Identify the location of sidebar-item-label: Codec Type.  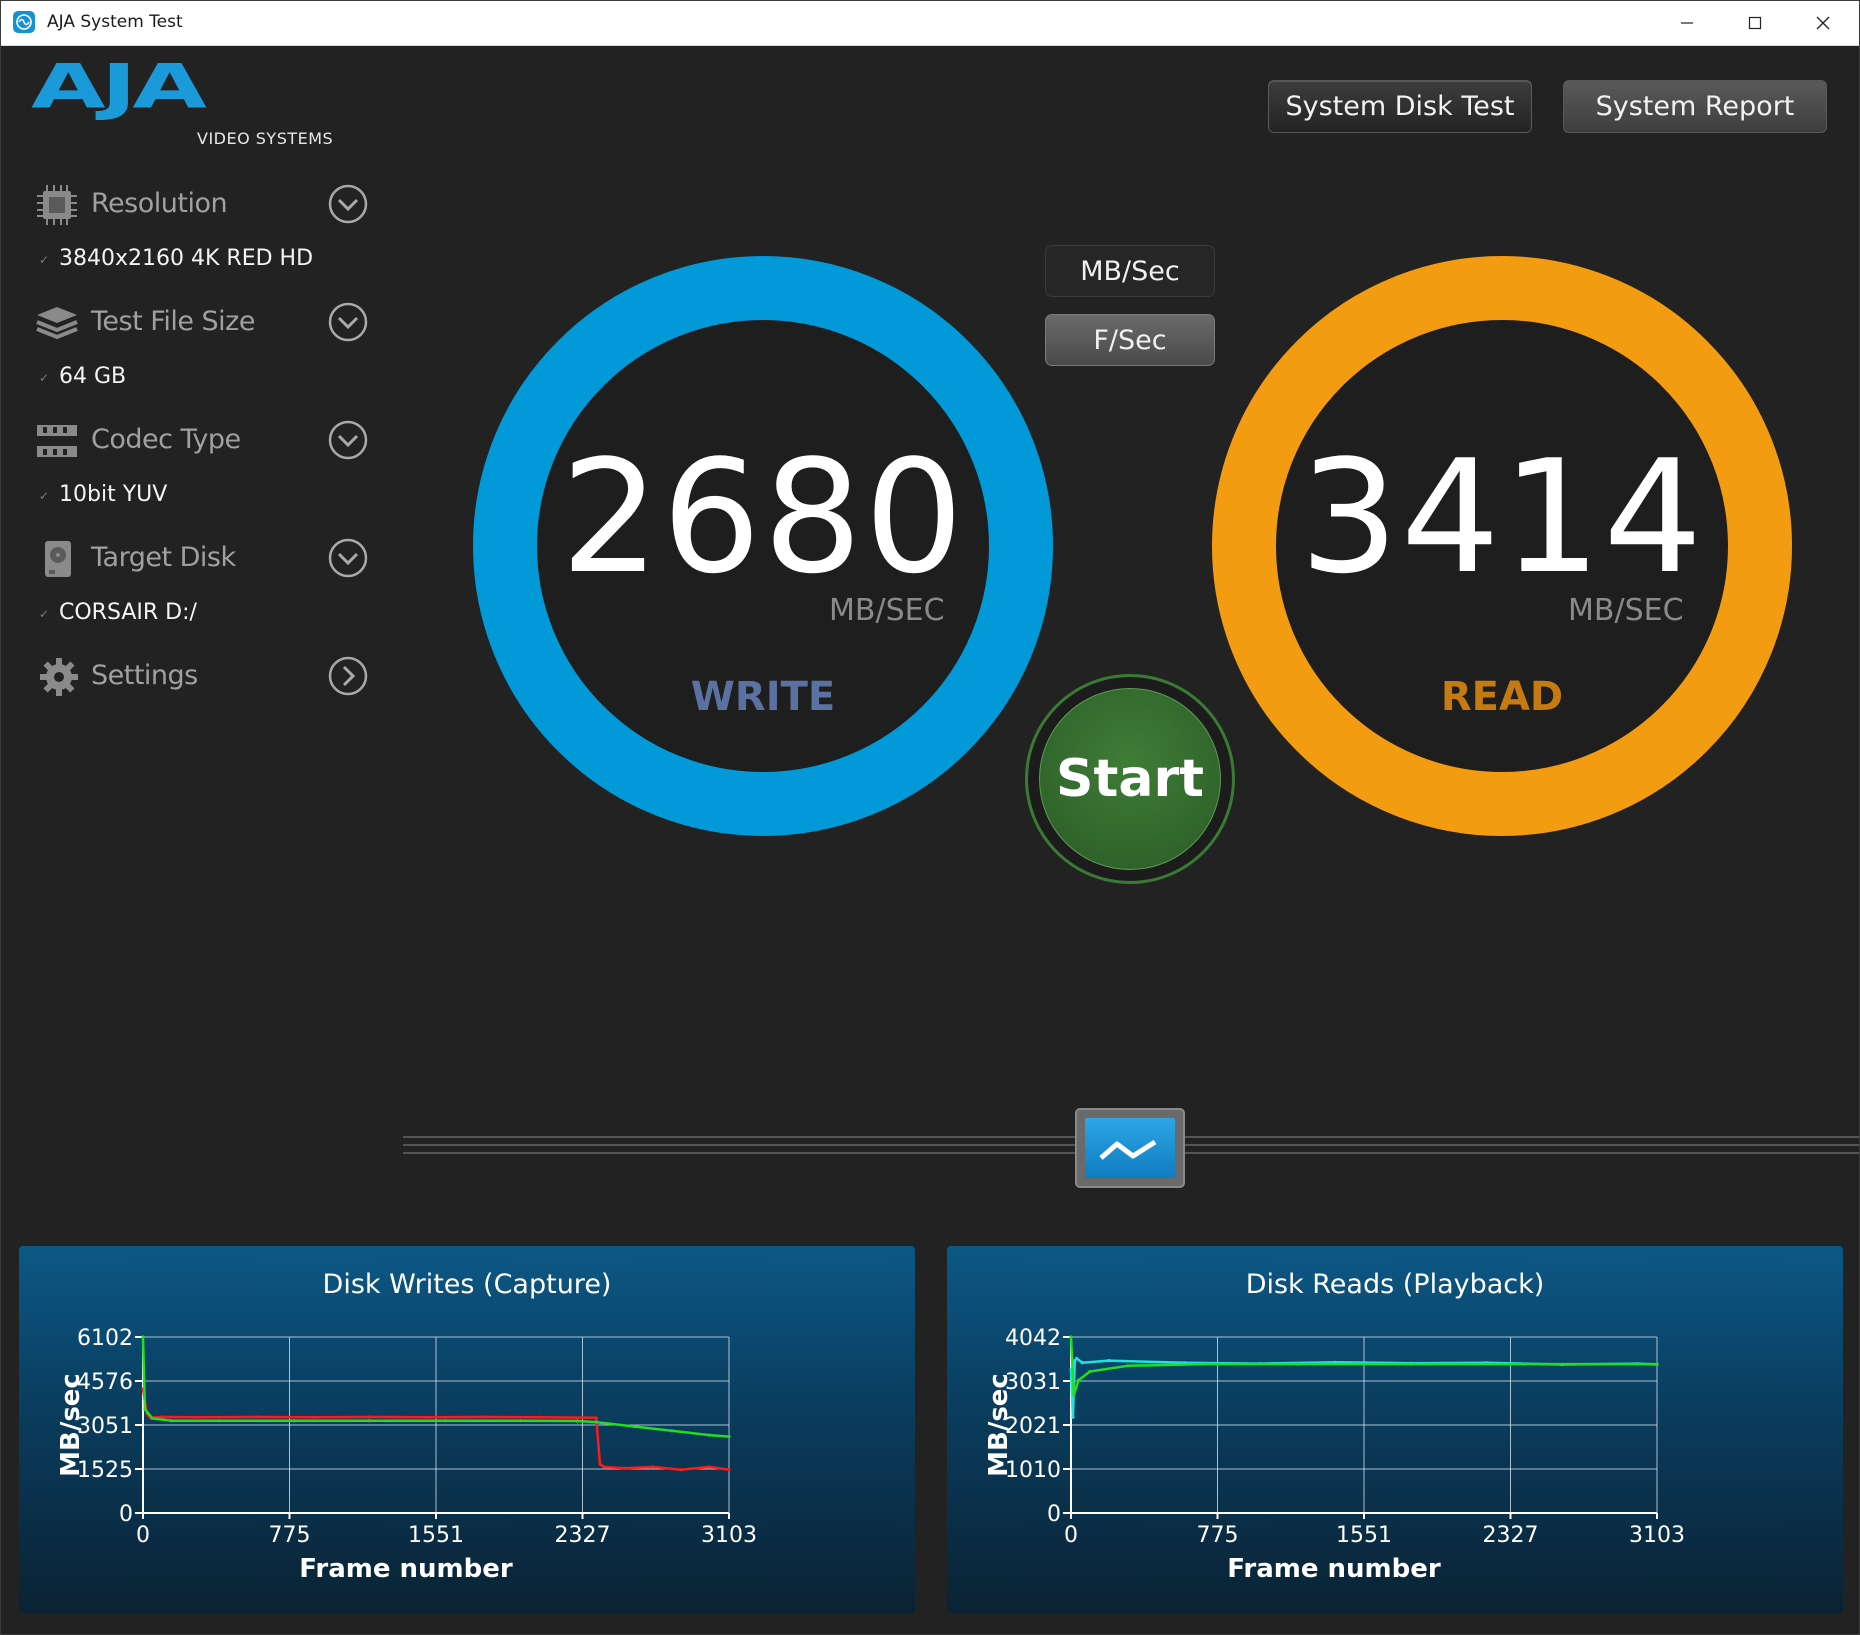
(166, 439).